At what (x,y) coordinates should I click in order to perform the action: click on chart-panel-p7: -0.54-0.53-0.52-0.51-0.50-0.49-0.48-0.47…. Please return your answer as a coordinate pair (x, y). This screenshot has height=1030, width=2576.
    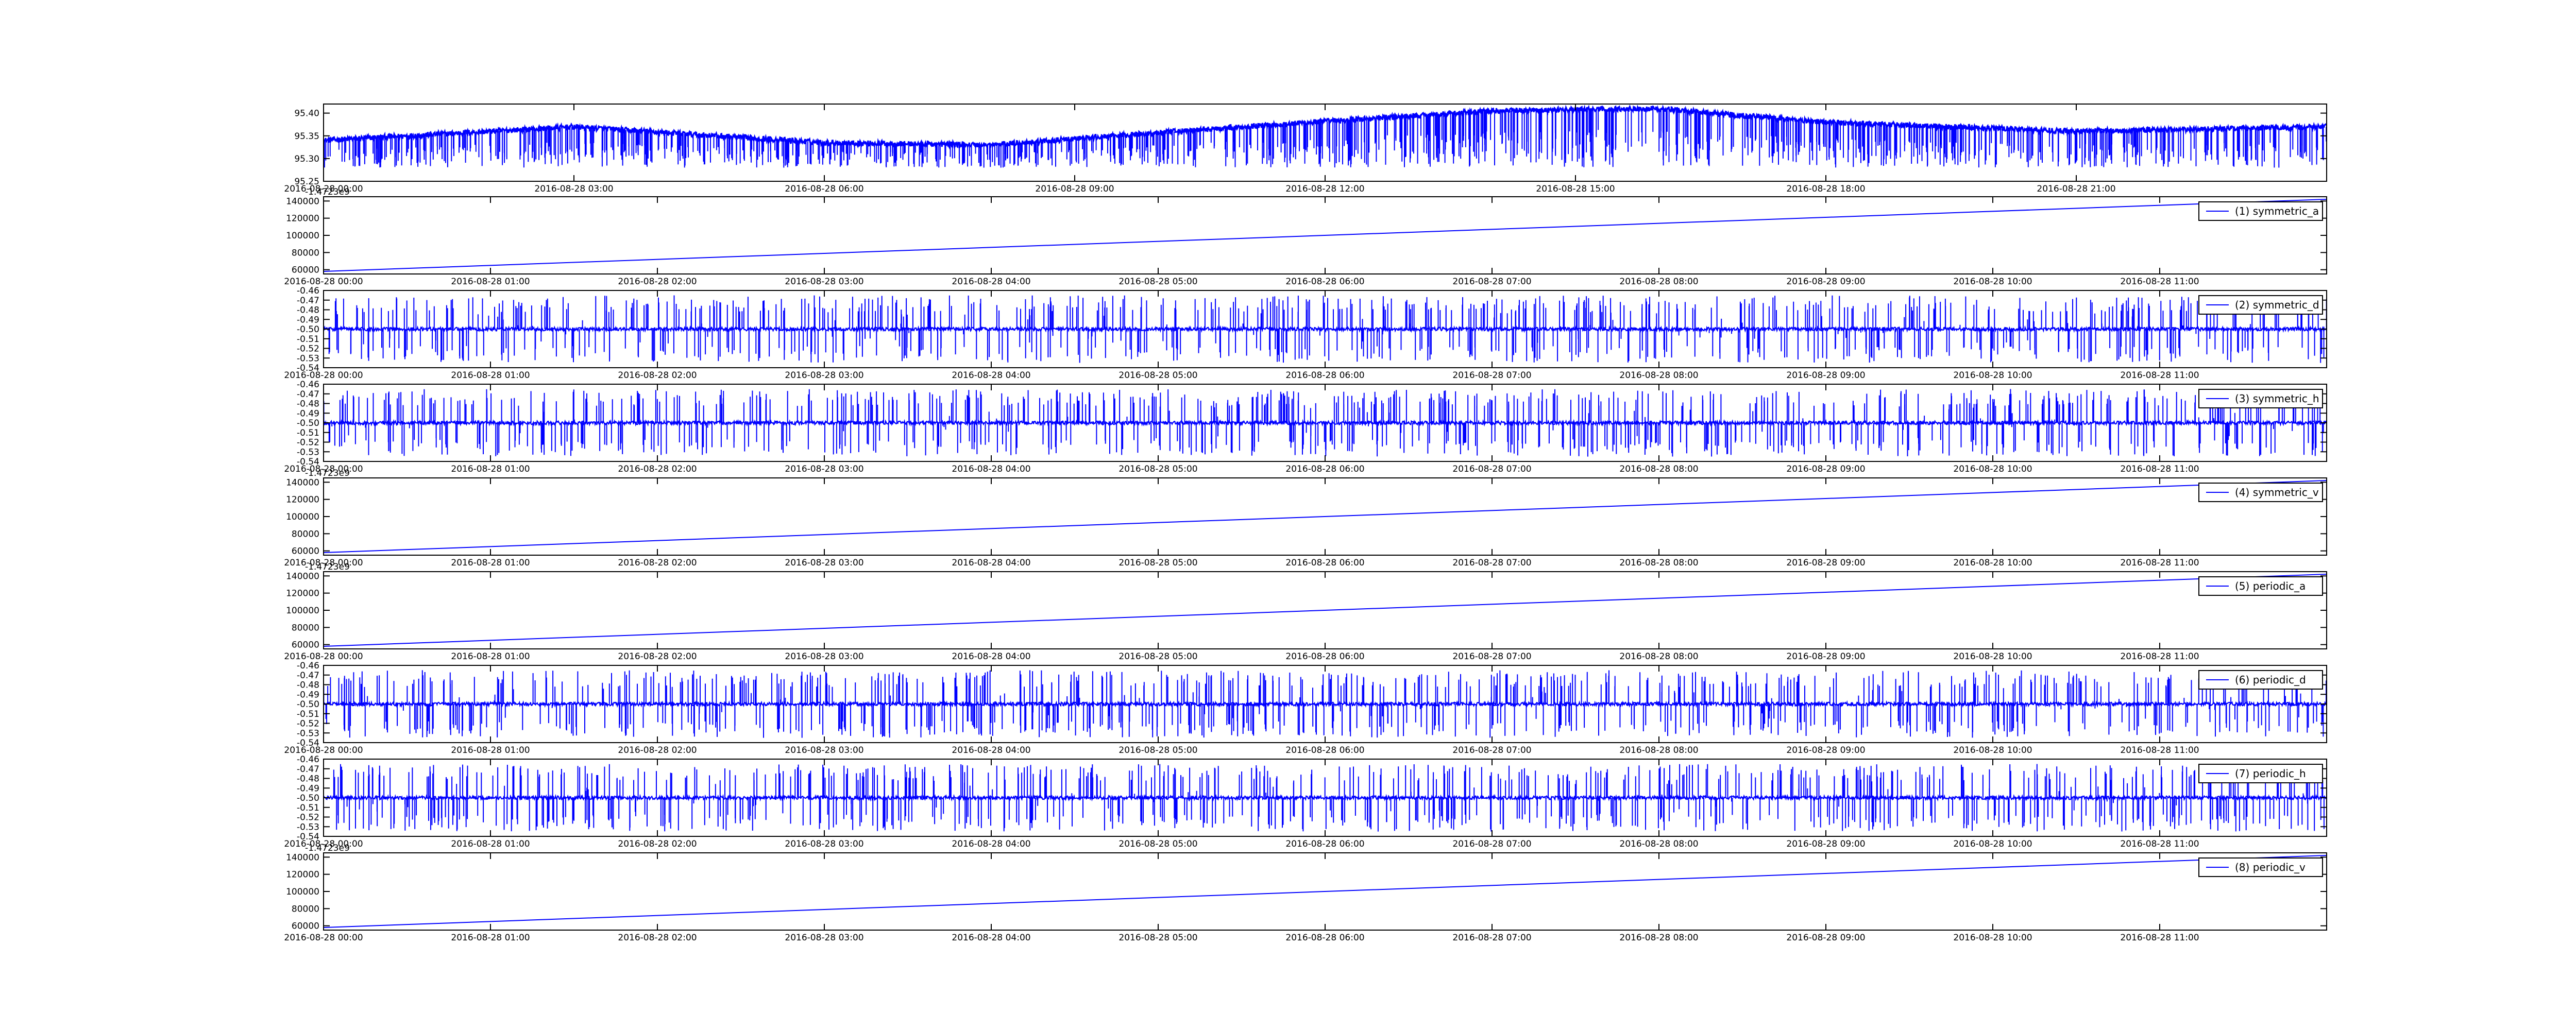
    Looking at the image, I should click on (1305, 802).